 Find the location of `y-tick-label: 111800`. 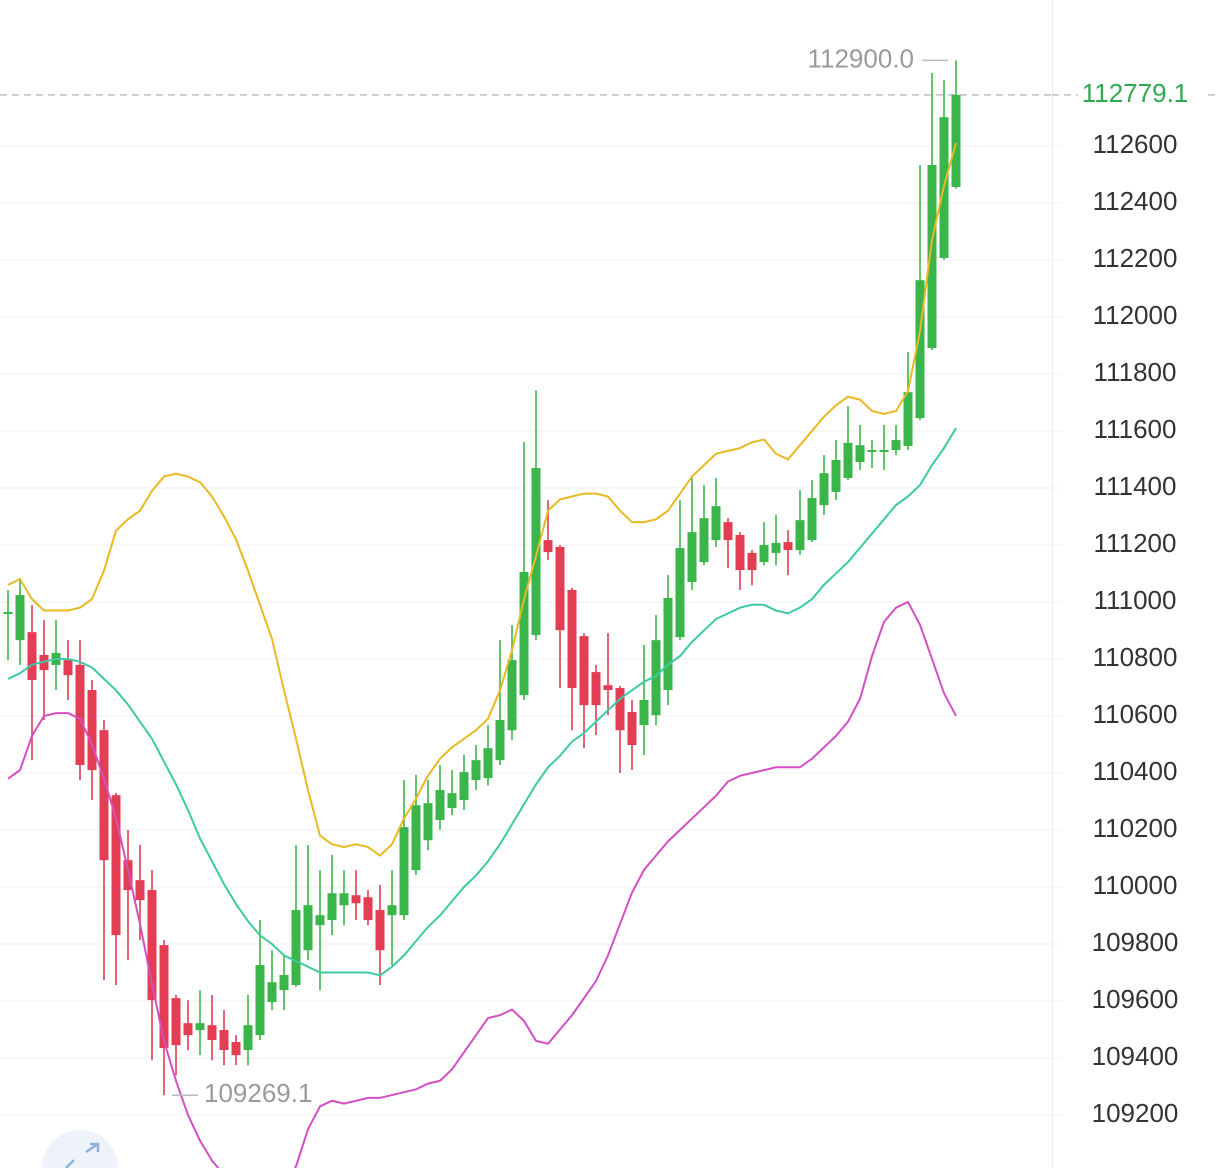

y-tick-label: 111800 is located at coordinates (1135, 372).